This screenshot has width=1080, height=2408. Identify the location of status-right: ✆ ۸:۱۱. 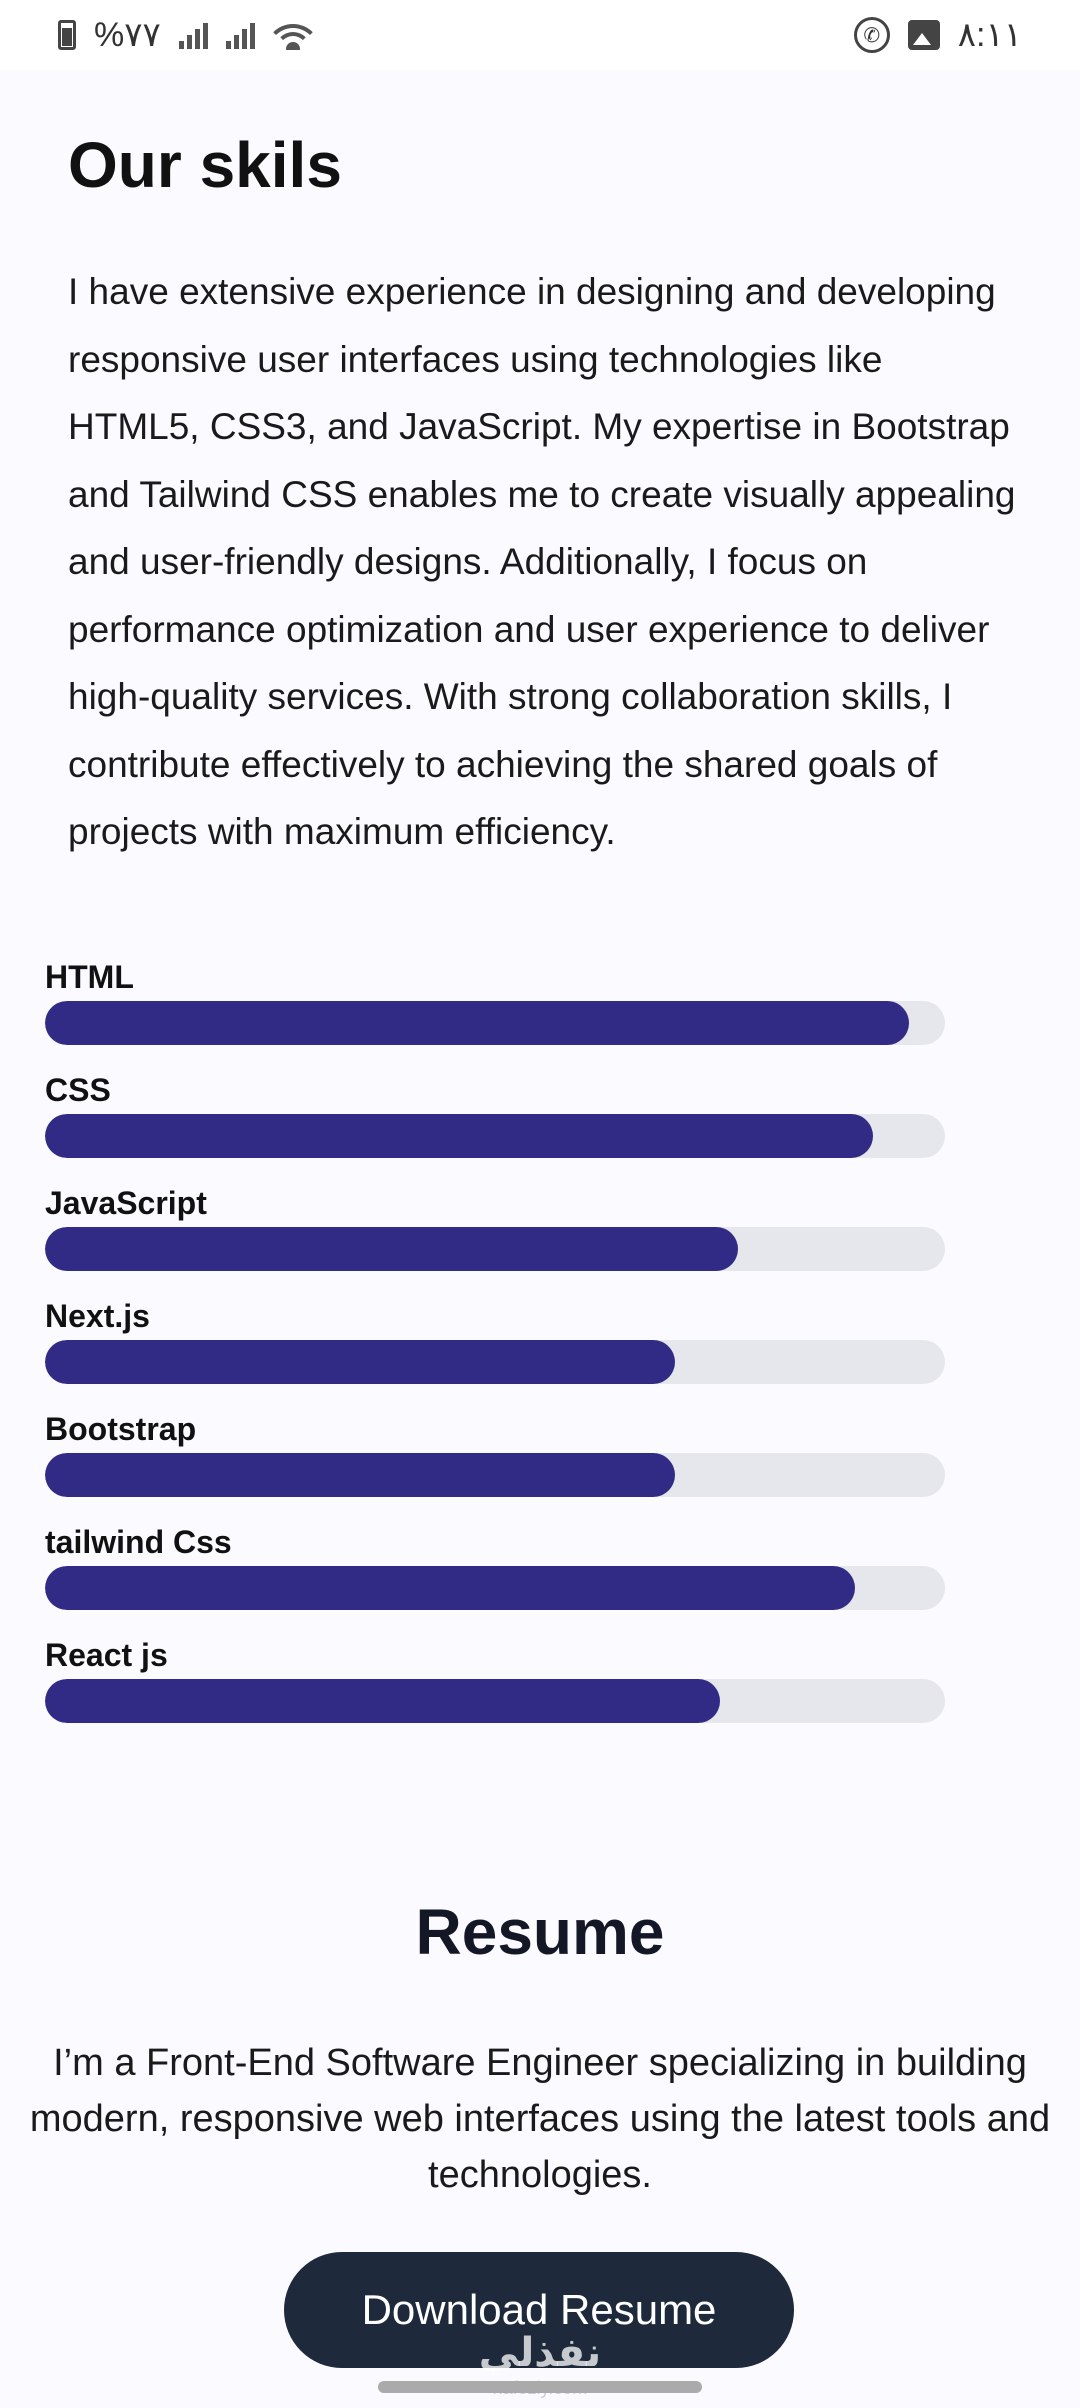
(937, 35).